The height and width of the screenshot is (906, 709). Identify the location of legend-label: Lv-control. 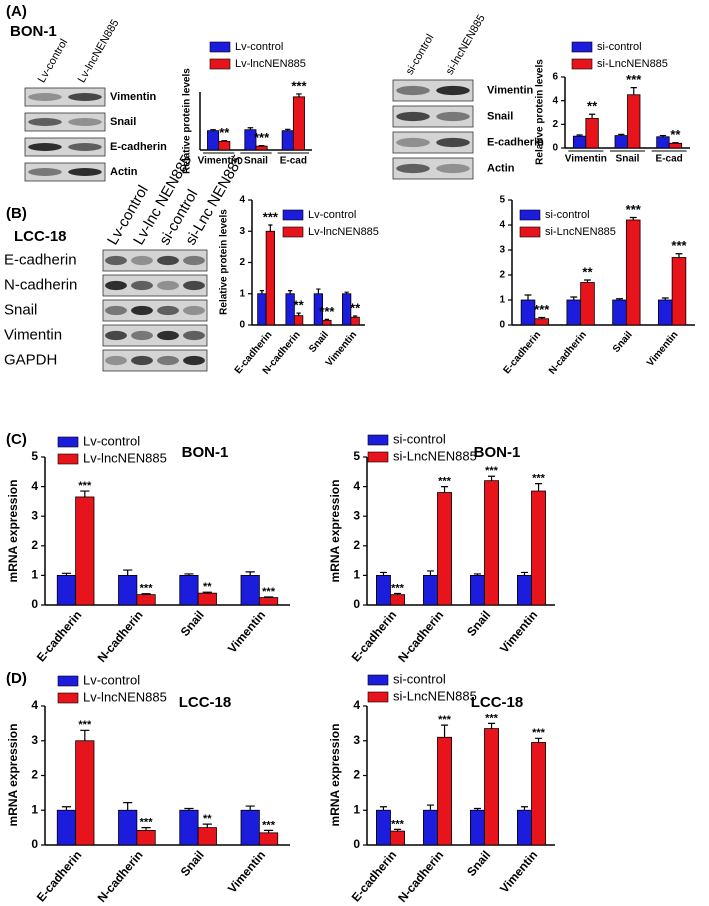
(111, 679).